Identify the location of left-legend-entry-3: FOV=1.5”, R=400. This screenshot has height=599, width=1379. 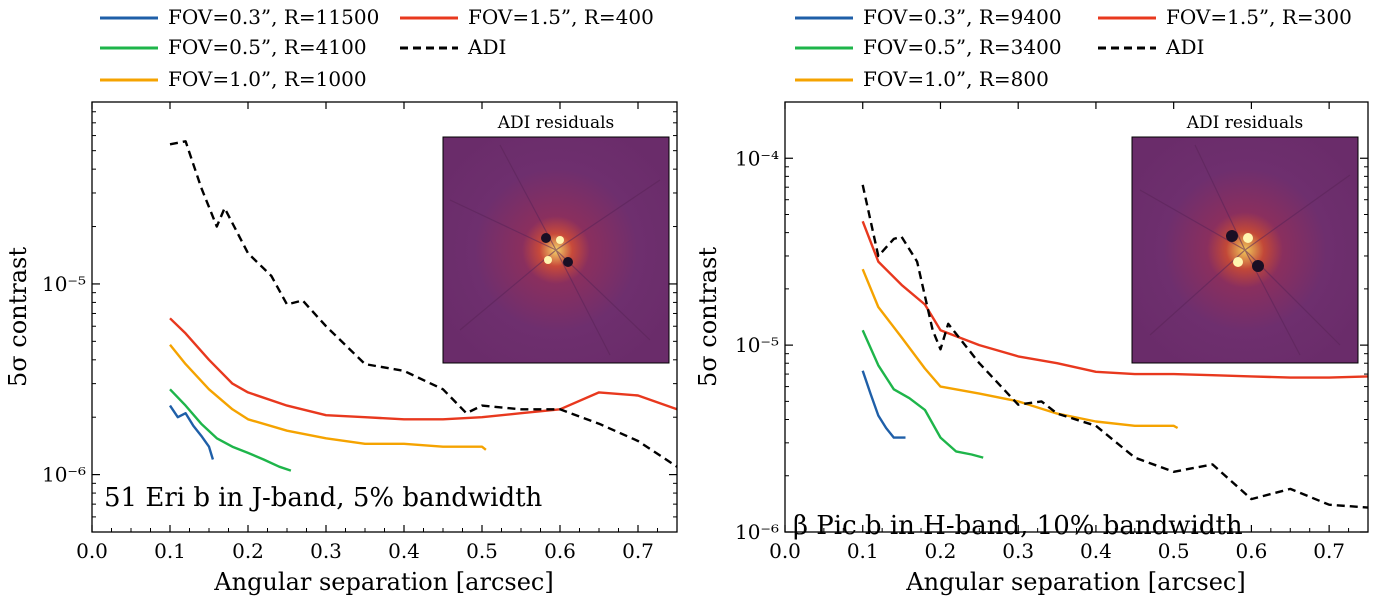
(527, 17).